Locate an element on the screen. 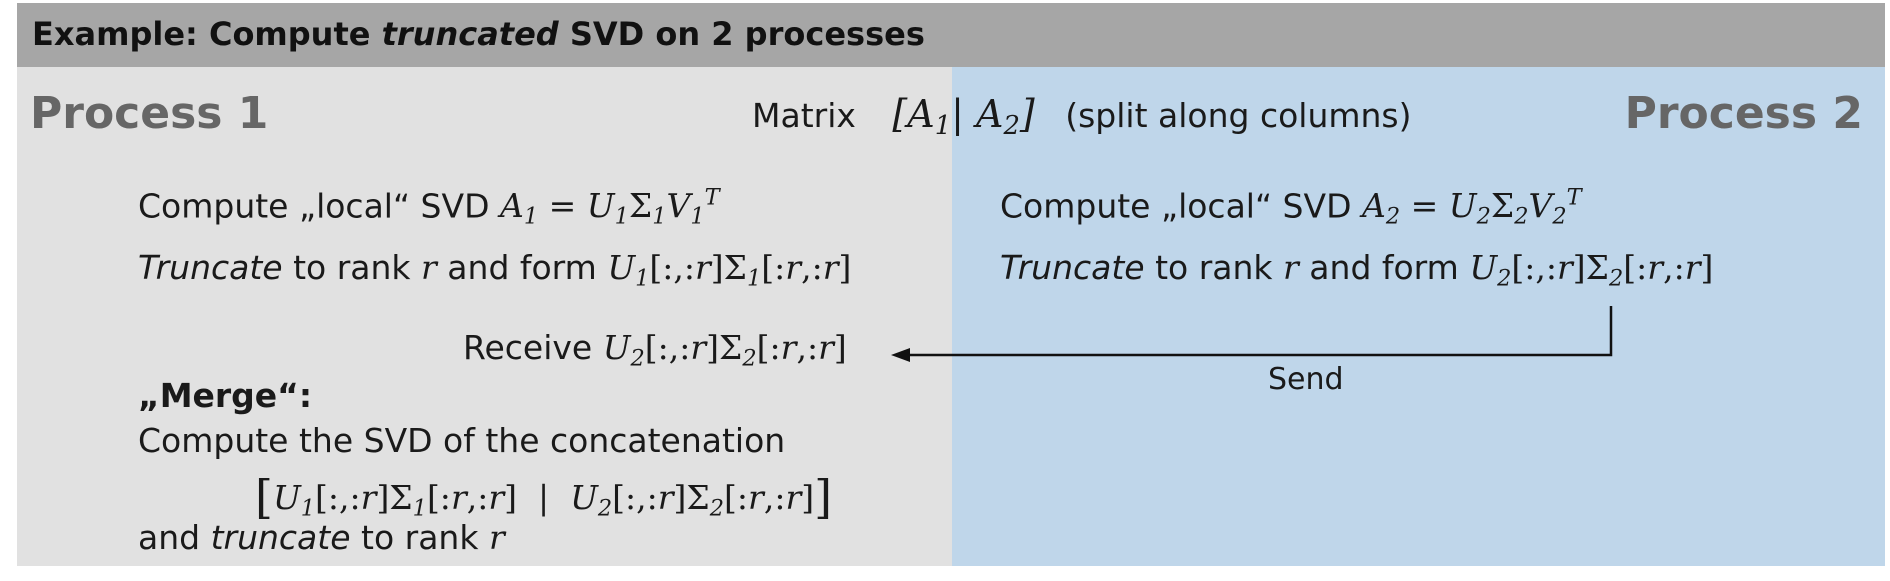  received-formula: U2[:,:r]Σ2[:r,:r] is located at coordinates (724, 350).